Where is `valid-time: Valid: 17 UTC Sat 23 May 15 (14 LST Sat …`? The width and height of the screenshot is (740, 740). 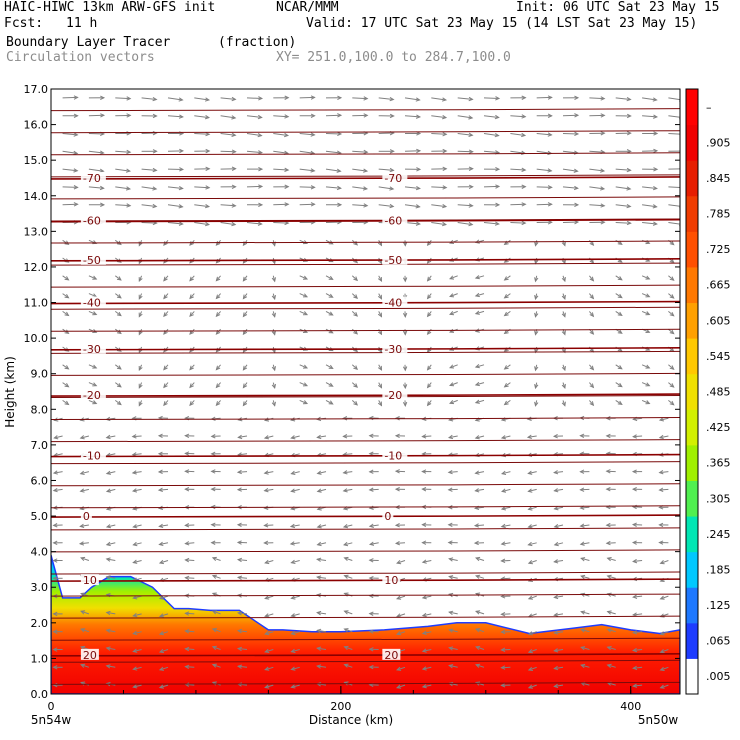 valid-time: Valid: 17 UTC Sat 23 May 15 (14 LST Sat … is located at coordinates (502, 23).